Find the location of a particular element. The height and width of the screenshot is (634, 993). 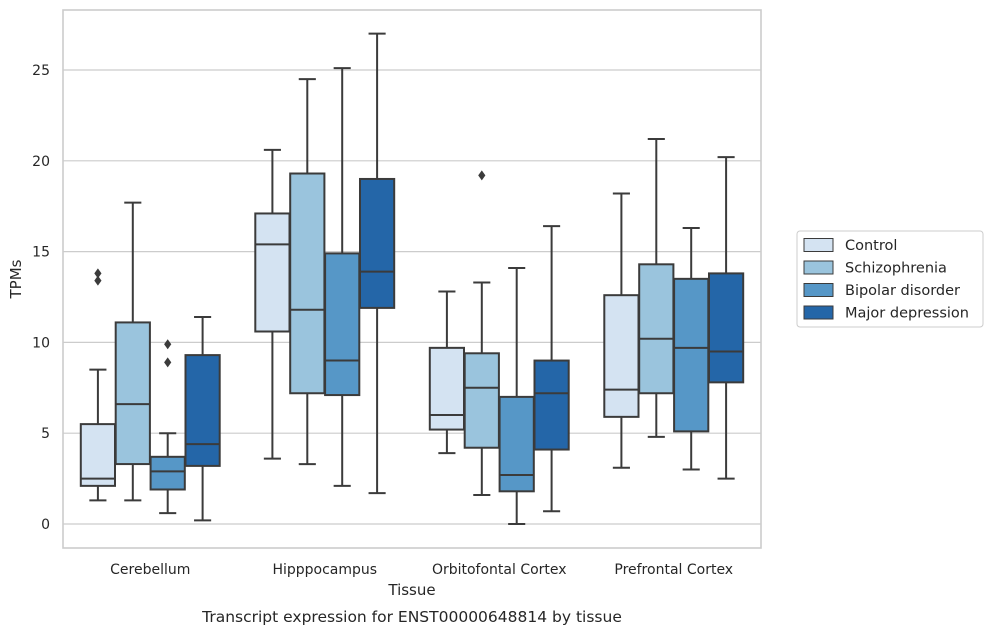

x-axis-label: Tissue is located at coordinates (411, 590).